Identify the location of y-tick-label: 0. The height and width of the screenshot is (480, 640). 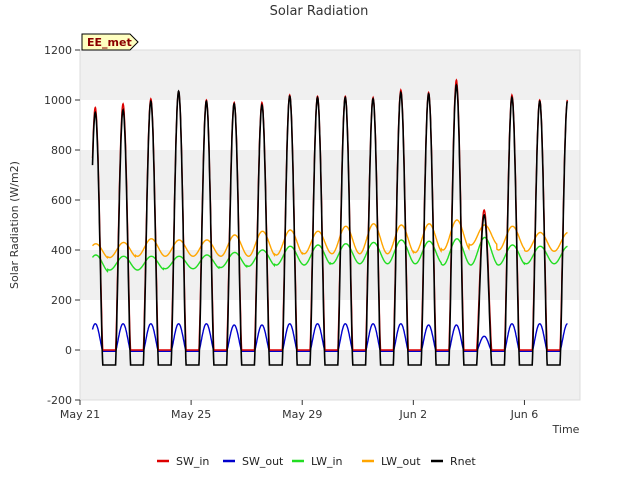
(68, 350).